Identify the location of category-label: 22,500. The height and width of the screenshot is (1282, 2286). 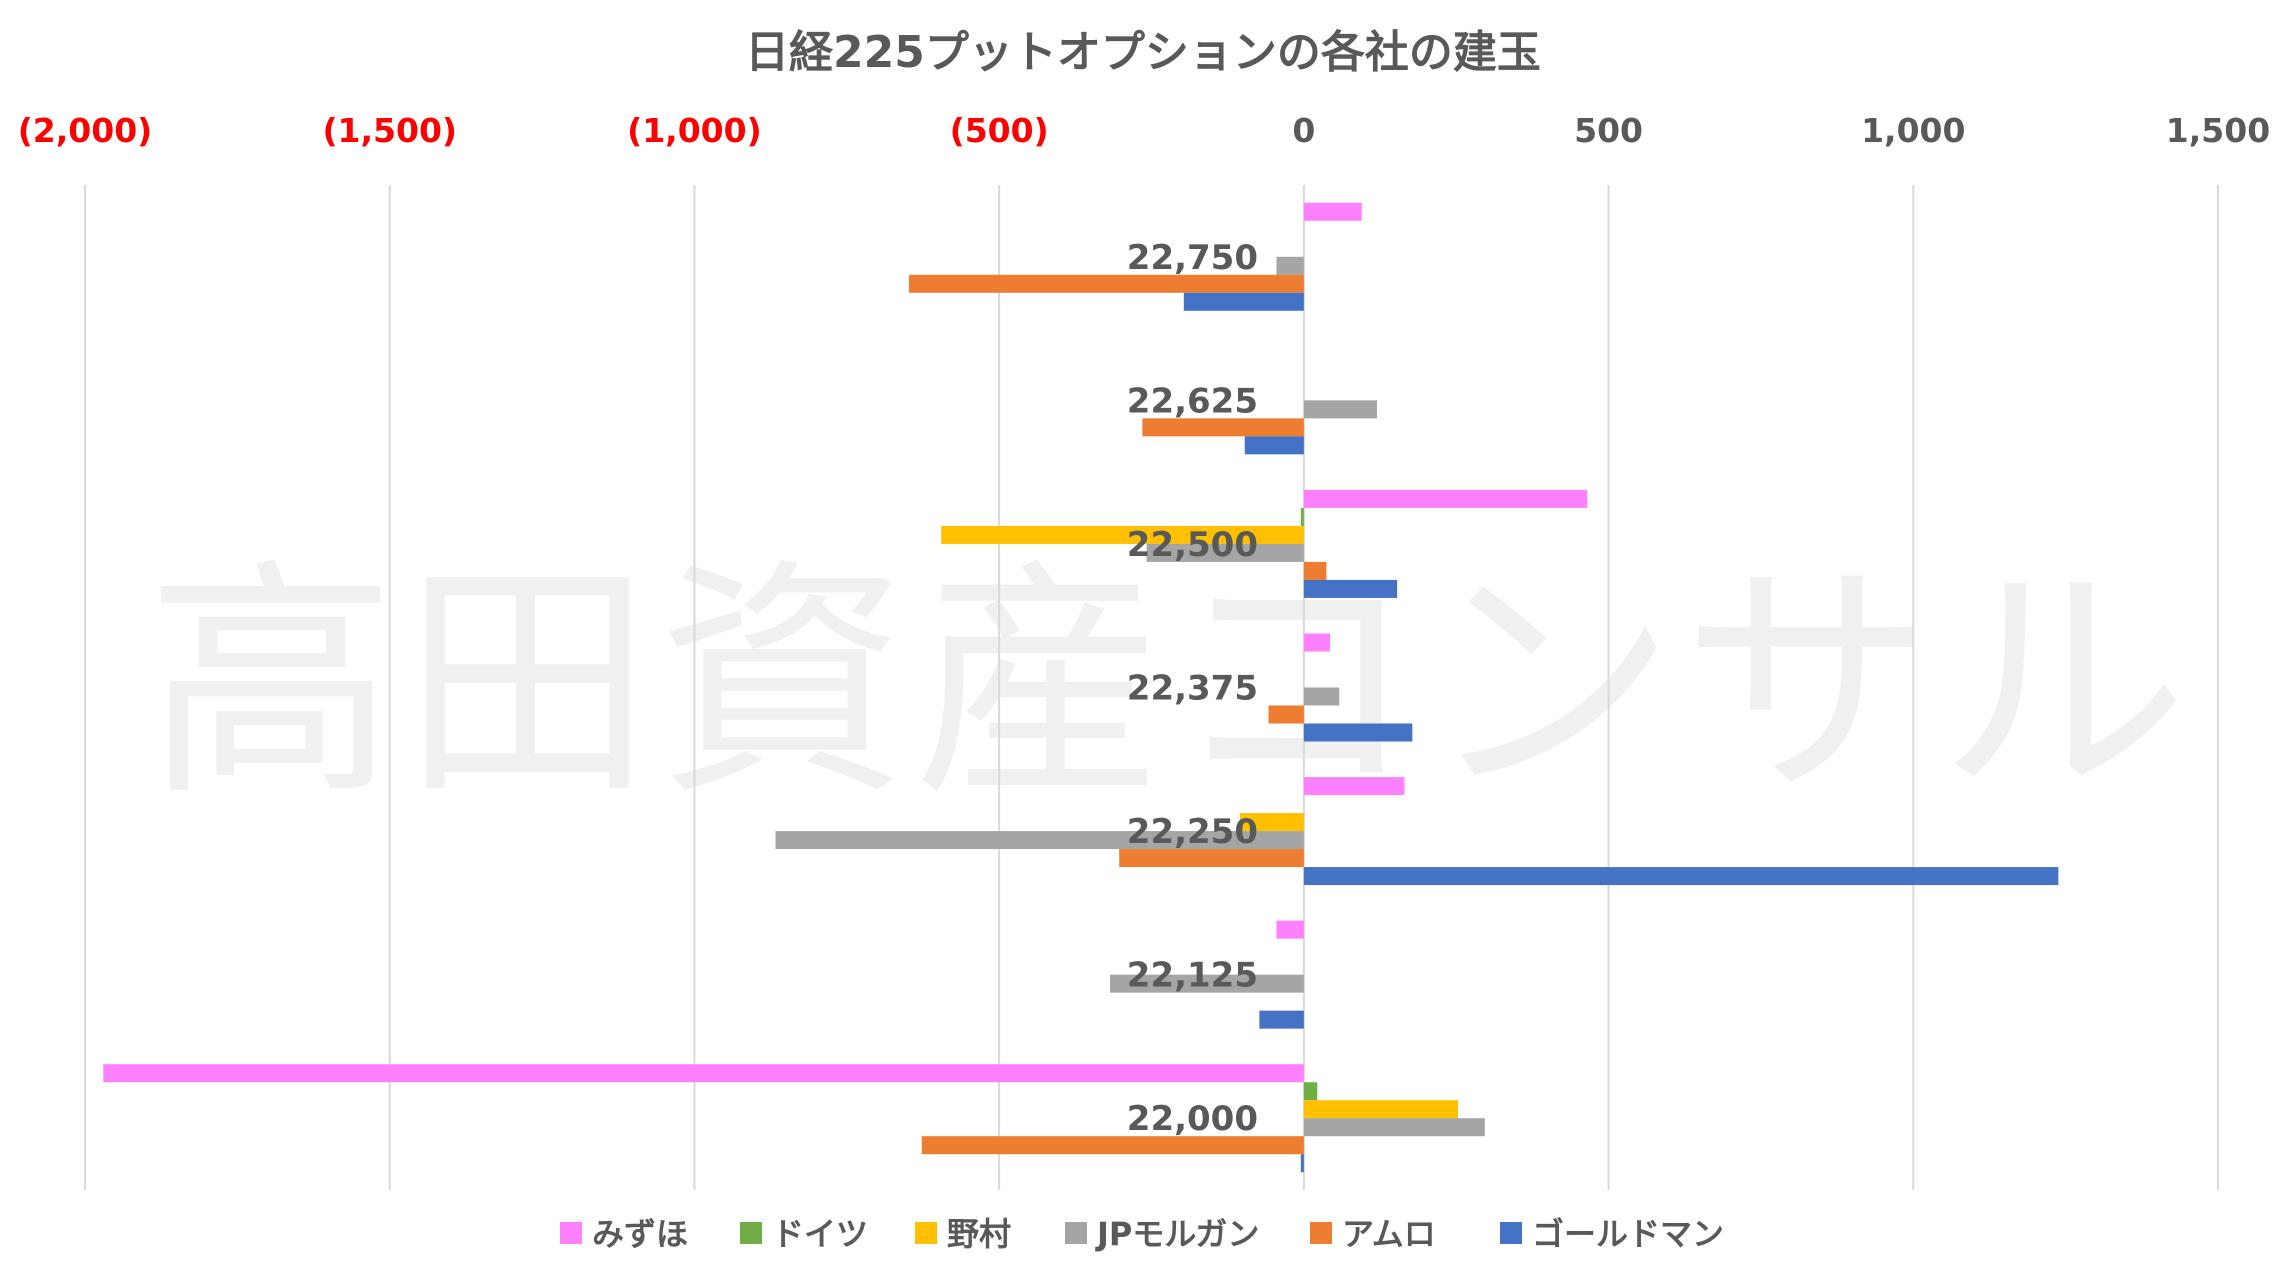
(1192, 545).